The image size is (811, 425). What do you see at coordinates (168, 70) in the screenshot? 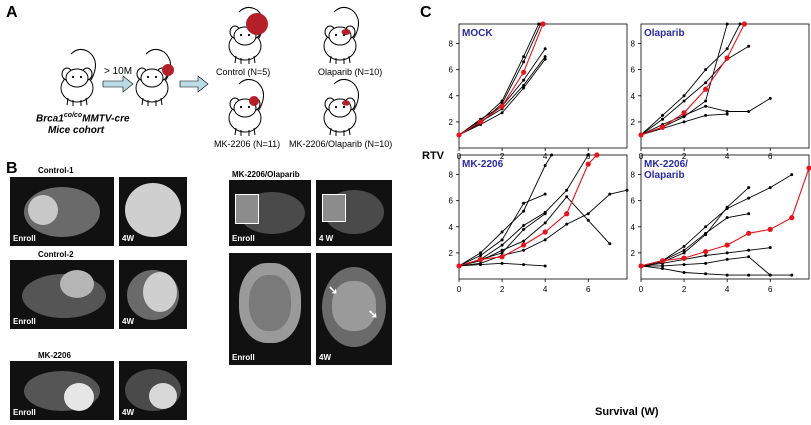
I see `tumor` at bounding box center [168, 70].